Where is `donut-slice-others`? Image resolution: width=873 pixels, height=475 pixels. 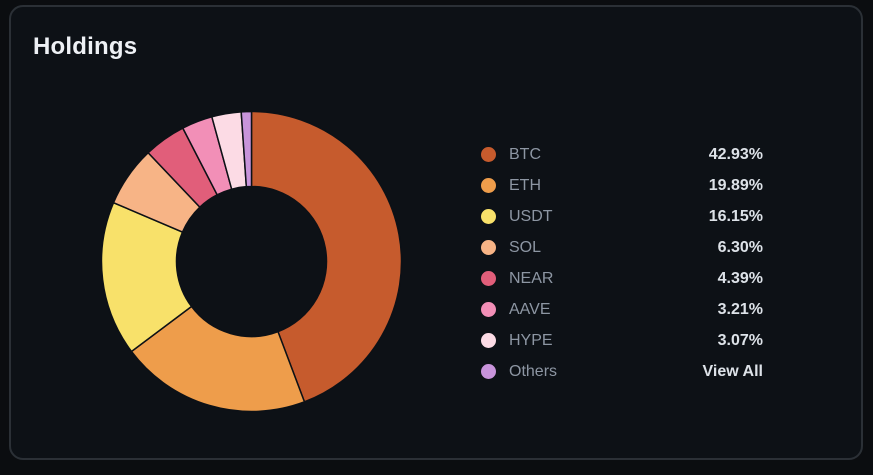
donut-slice-others is located at coordinates (246, 149).